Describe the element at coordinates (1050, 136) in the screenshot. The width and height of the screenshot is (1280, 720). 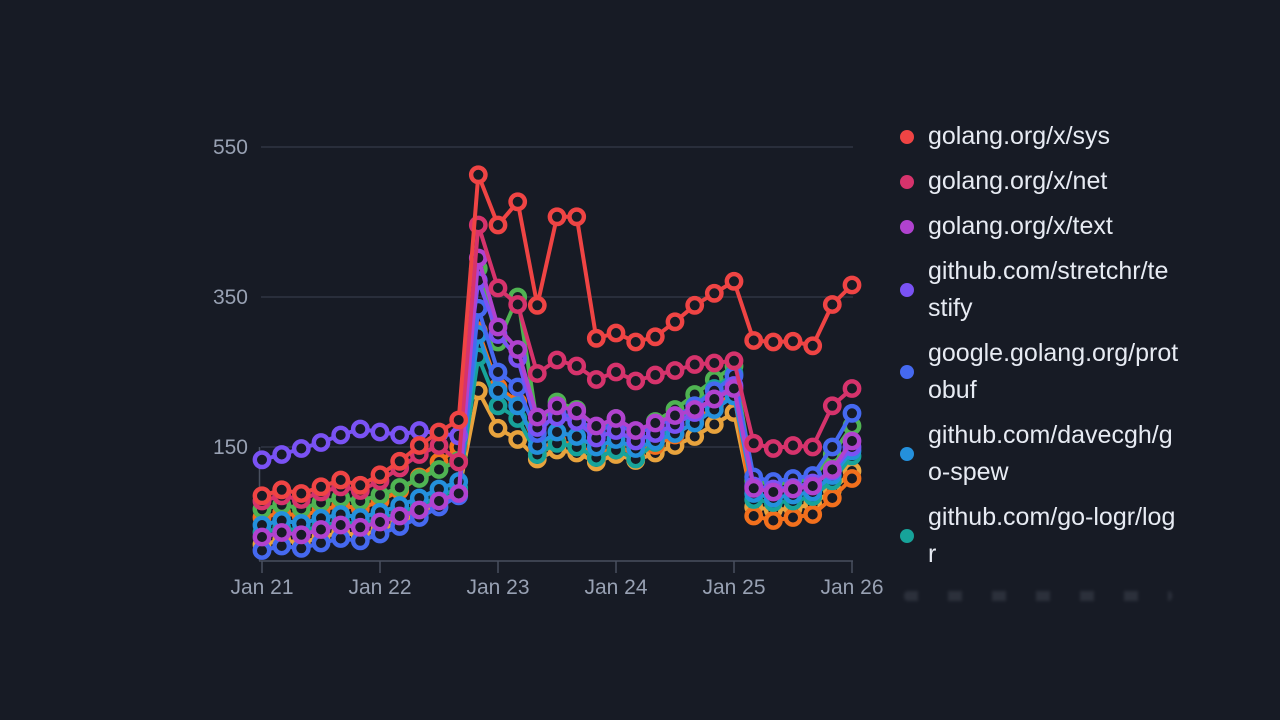
I see `legend-item-0: golang.org/x/sys` at that location.